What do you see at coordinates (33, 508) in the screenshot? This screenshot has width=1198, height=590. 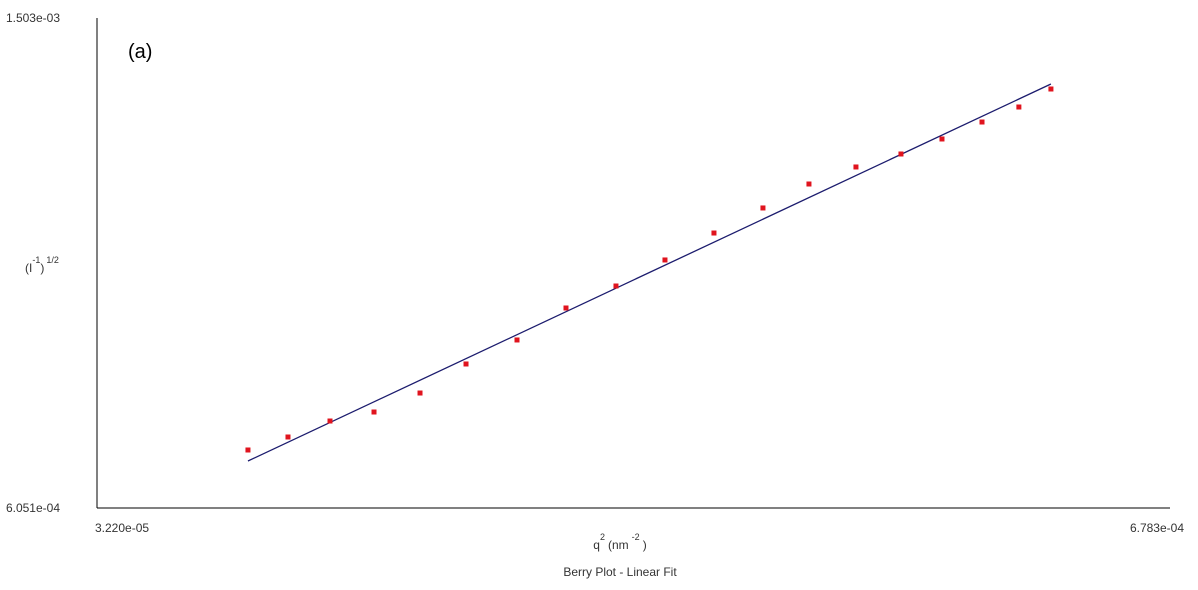 I see `y-tick-label: 6.051e-04` at bounding box center [33, 508].